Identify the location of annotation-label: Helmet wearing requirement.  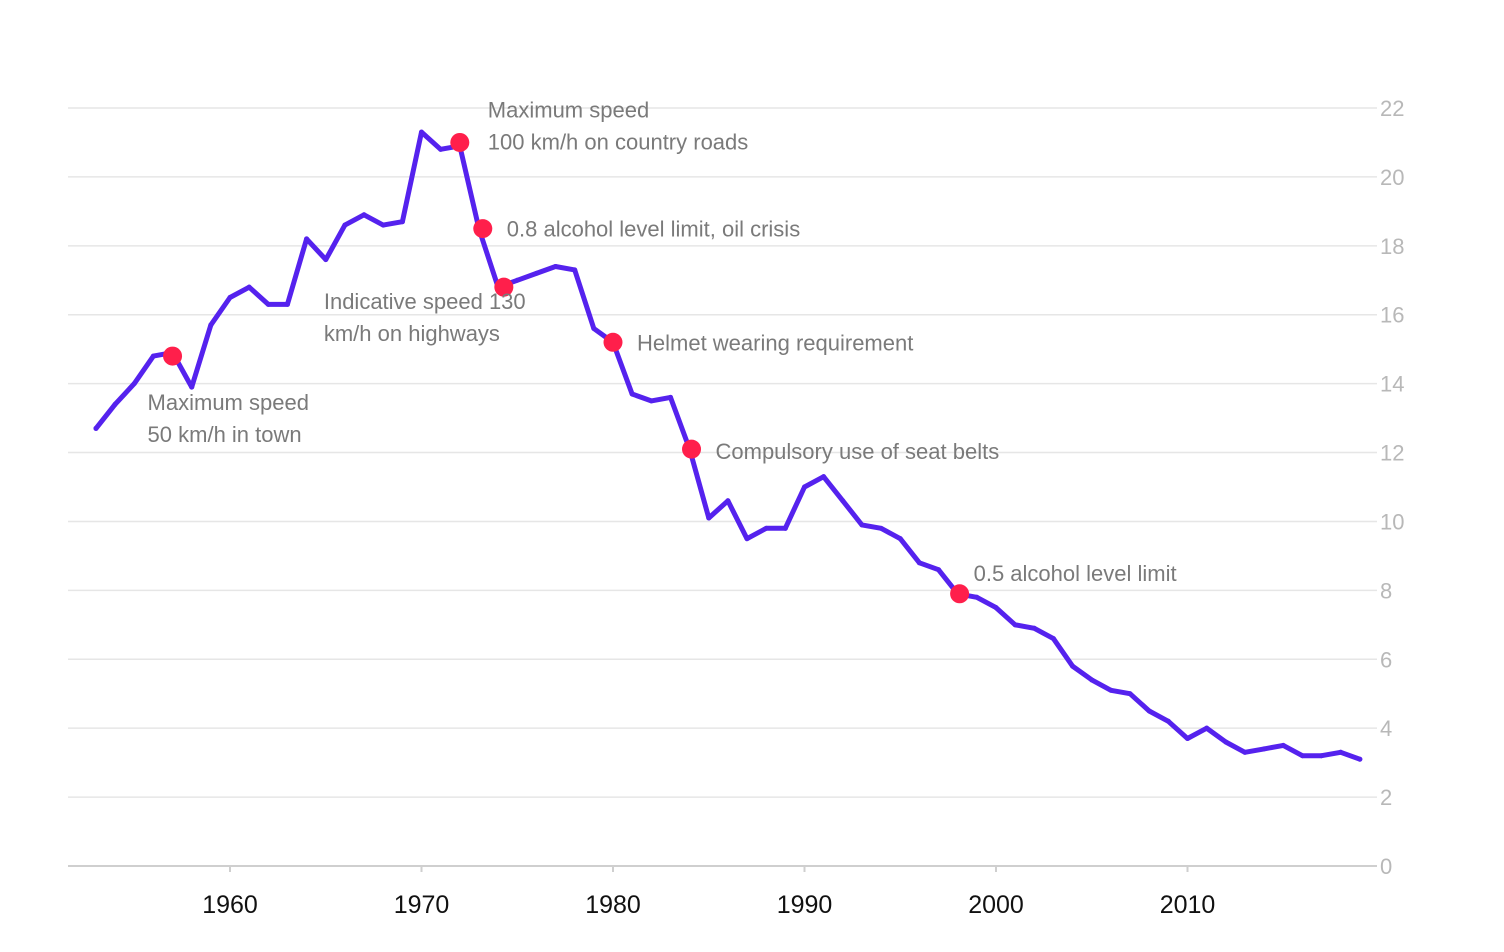
(775, 342).